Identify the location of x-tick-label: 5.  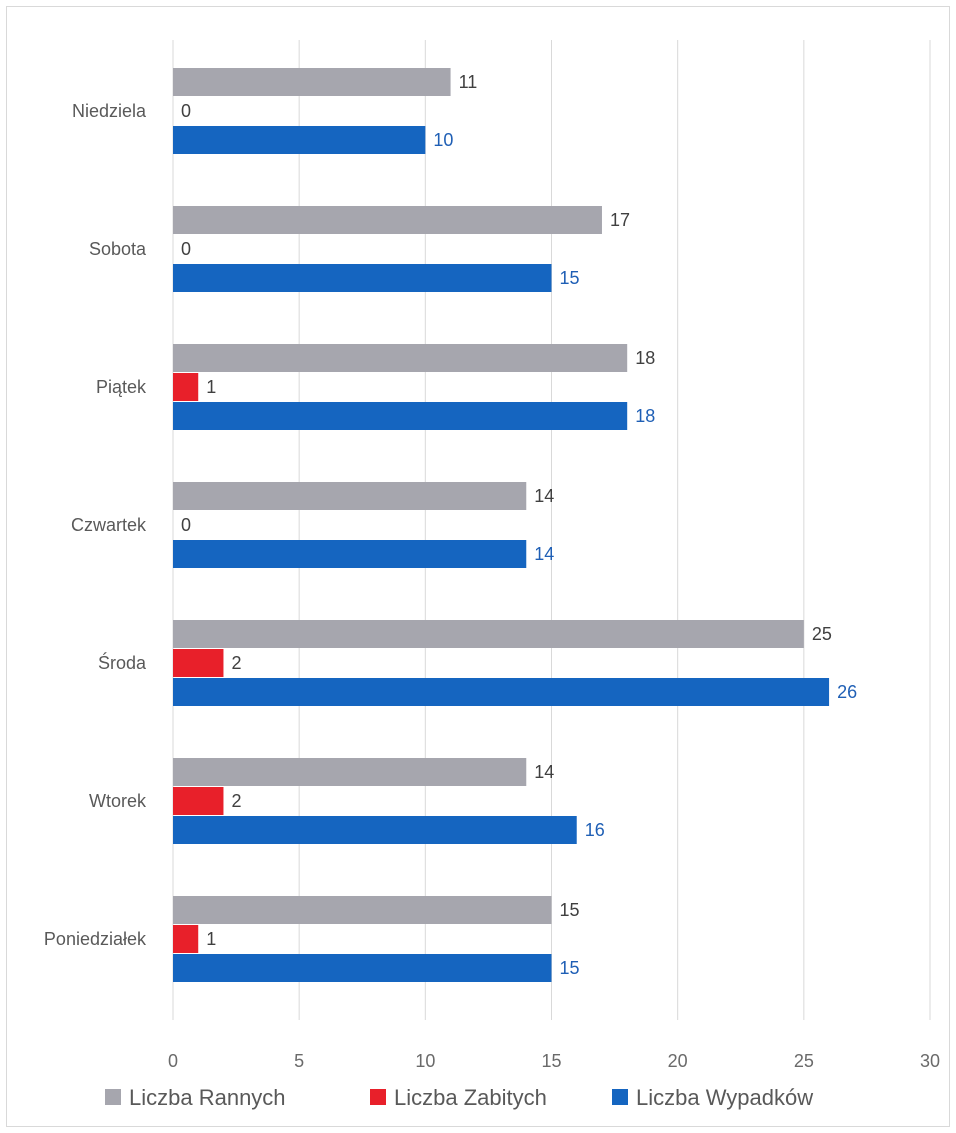
(299, 1061).